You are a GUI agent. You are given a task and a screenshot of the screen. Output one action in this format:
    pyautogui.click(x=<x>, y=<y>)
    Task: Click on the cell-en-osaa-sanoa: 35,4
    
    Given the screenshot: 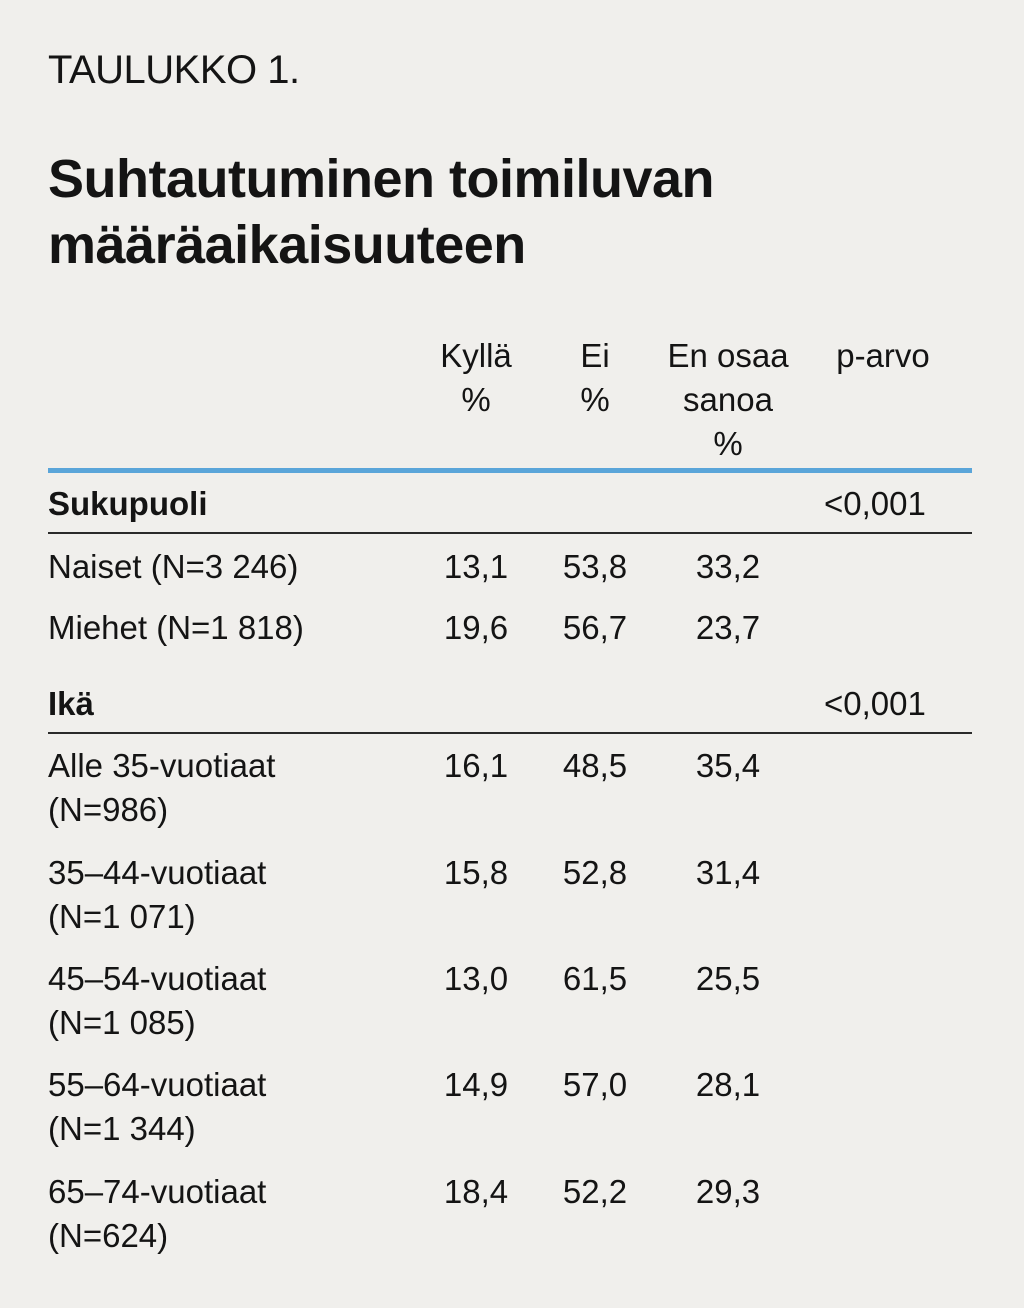 What is the action you would take?
    pyautogui.click(x=728, y=765)
    